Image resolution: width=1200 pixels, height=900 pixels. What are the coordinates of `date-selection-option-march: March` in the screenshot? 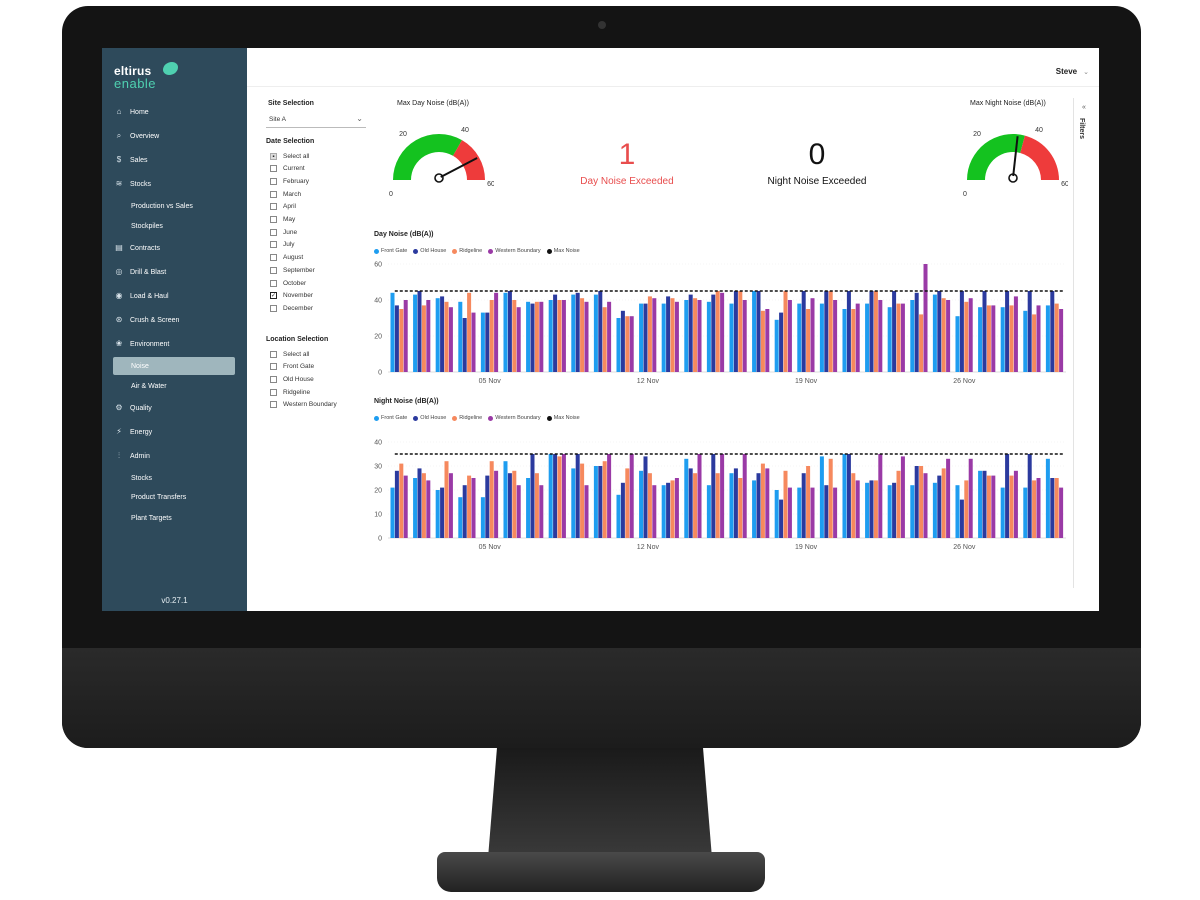 It's located at (285, 194).